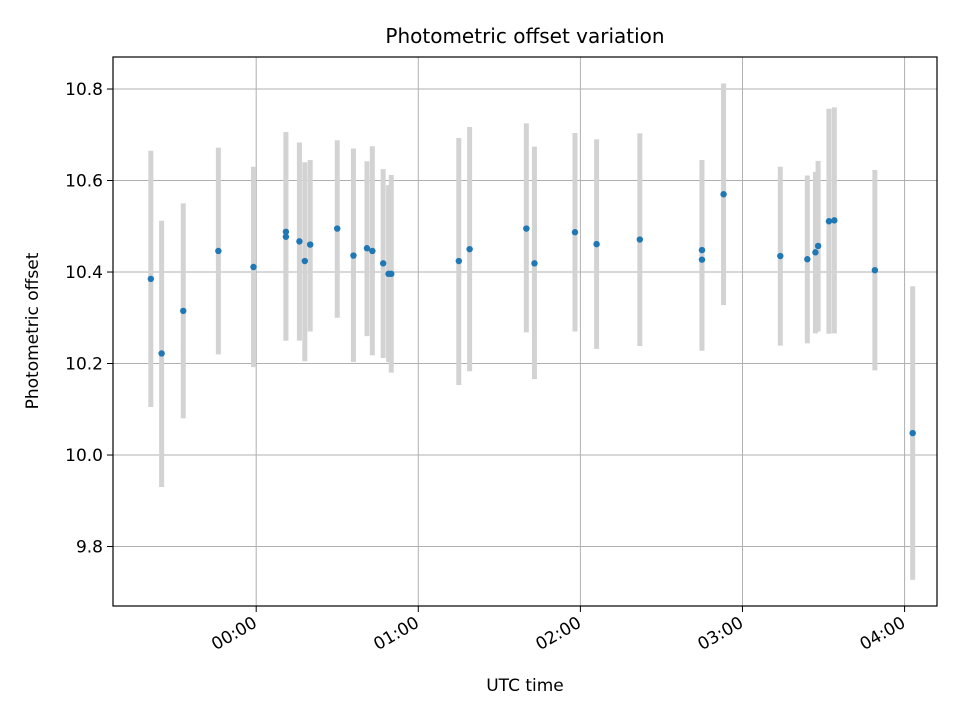 This screenshot has width=960, height=720. Describe the element at coordinates (84, 273) in the screenshot. I see `y-tick-label: 10.4` at that location.